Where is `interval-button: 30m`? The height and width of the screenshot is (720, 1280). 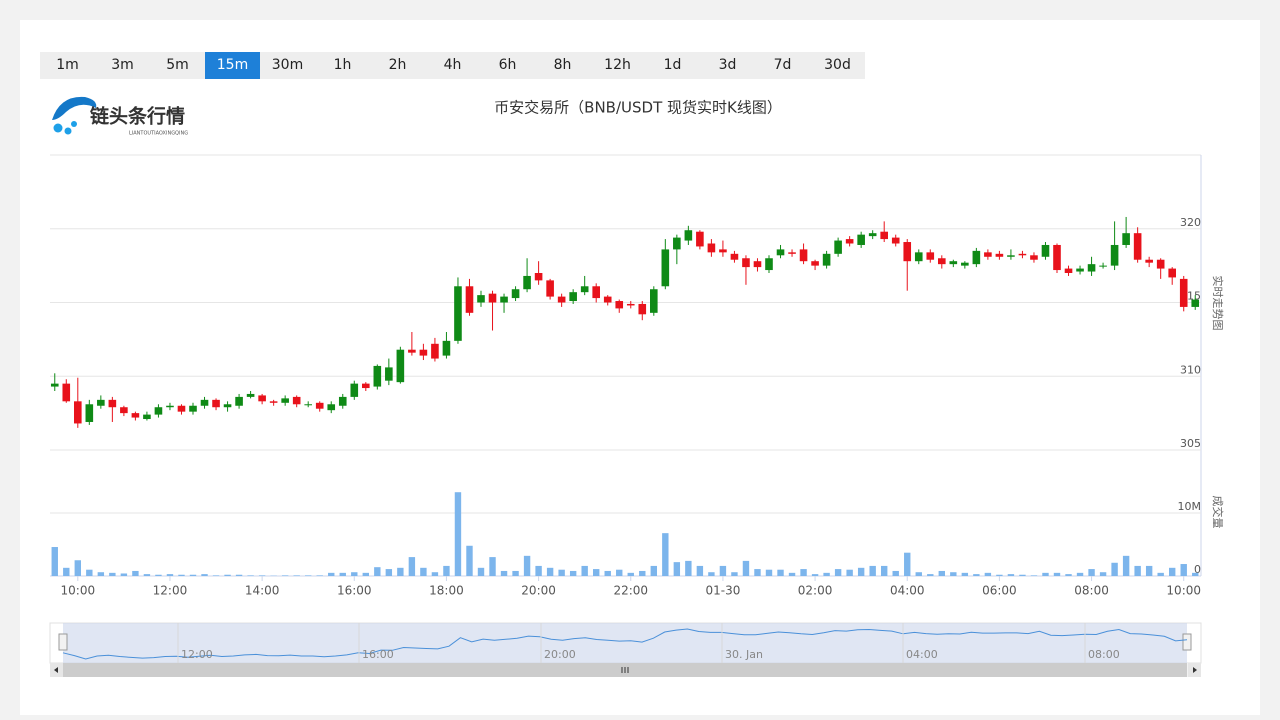
interval-button: 30m is located at coordinates (287, 65).